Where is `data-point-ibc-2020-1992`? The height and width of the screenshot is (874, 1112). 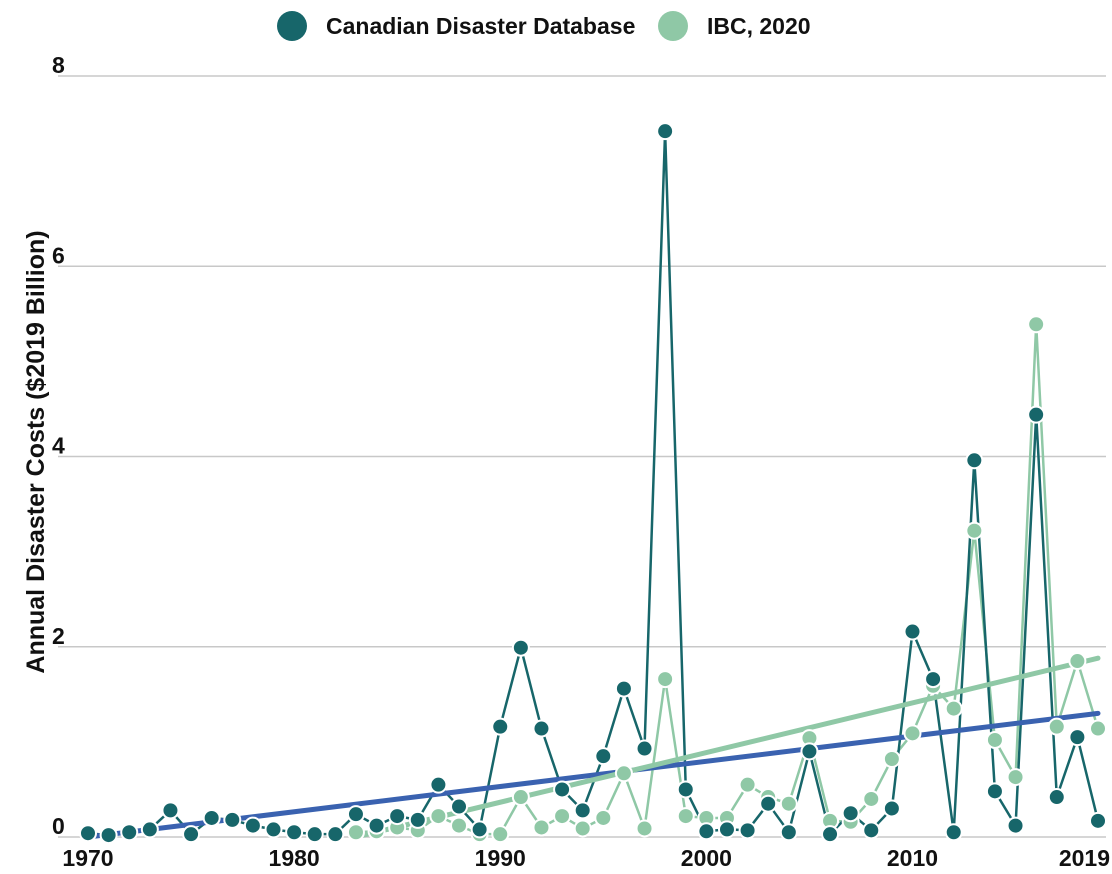
data-point-ibc-2020-1992 is located at coordinates (541, 827).